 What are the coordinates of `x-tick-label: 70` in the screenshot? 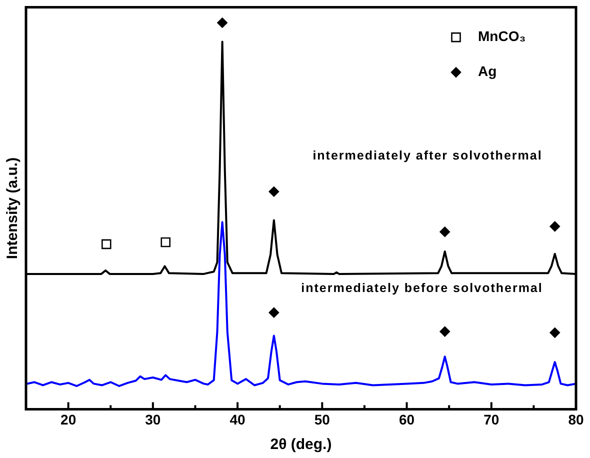 It's located at (492, 419).